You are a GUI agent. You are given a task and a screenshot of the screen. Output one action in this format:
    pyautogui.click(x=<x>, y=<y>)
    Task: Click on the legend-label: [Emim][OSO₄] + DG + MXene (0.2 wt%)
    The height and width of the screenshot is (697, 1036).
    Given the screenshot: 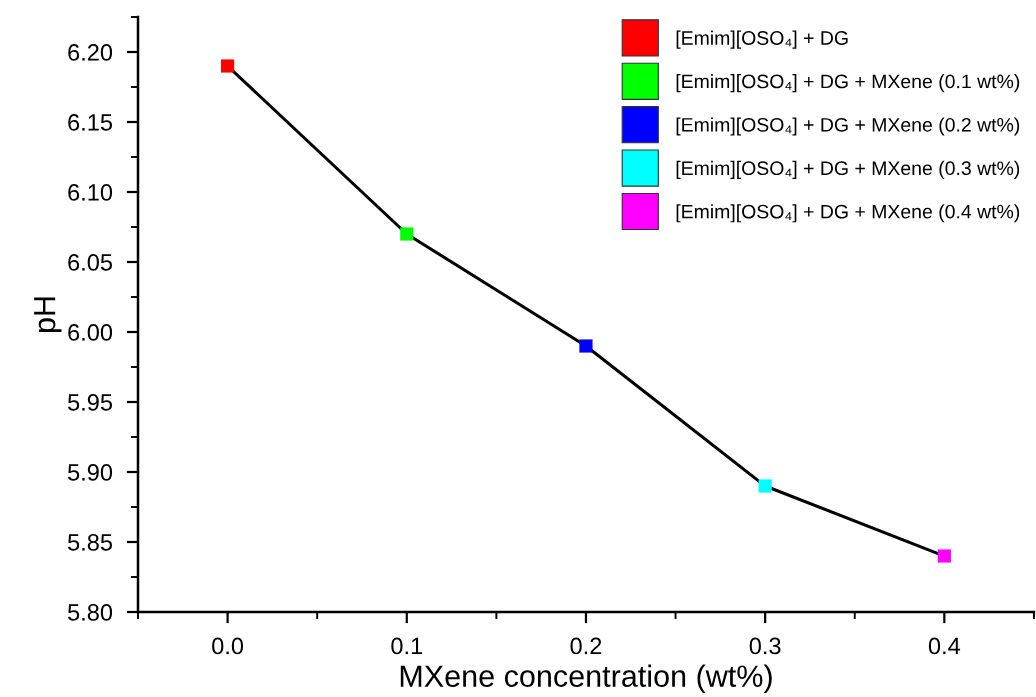 What is the action you would take?
    pyautogui.click(x=848, y=126)
    